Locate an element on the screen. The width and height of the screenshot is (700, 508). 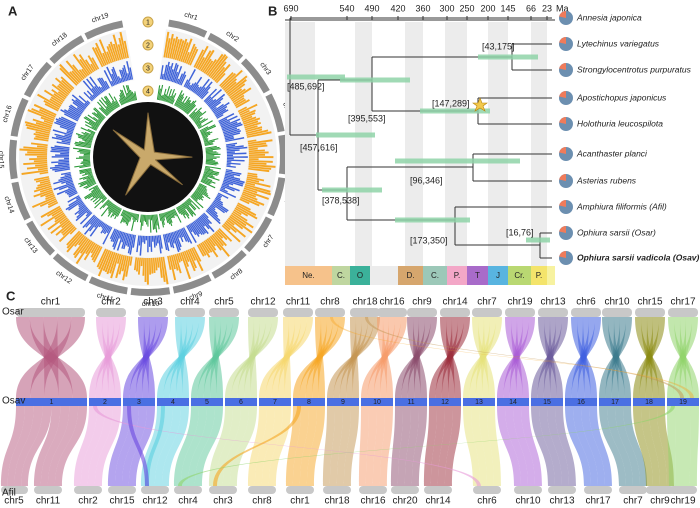
chromosome-label: chr15 is located at coordinates (2, 160).